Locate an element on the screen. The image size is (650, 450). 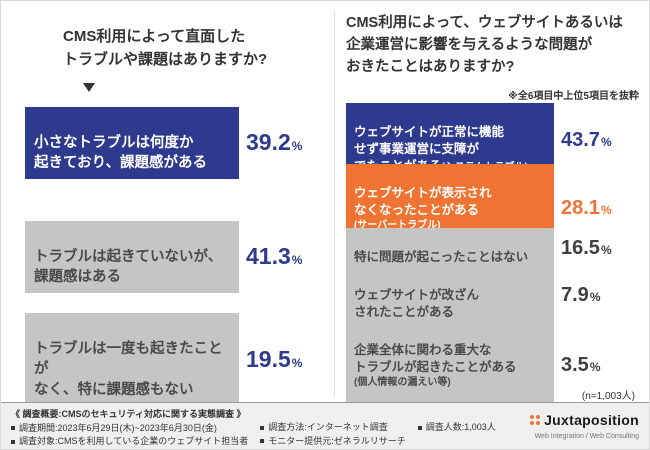
answer-label: トラブルは一度も起きたことが なく、特に課題感もない is located at coordinates (128, 369).